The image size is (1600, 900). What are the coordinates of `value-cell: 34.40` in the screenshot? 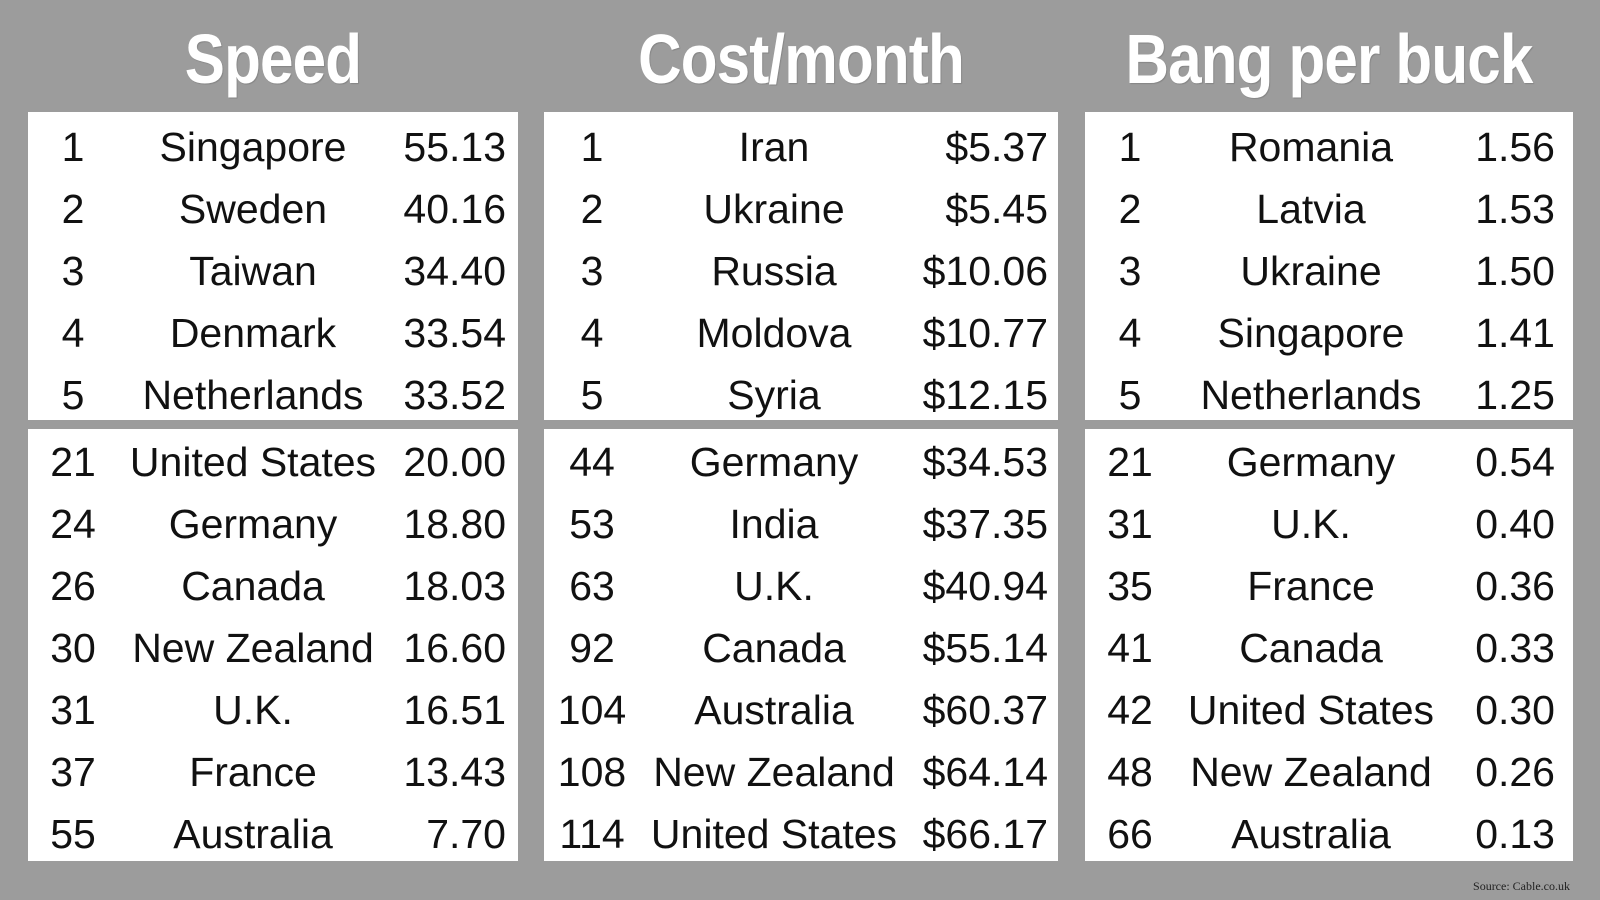 It's located at (454, 270).